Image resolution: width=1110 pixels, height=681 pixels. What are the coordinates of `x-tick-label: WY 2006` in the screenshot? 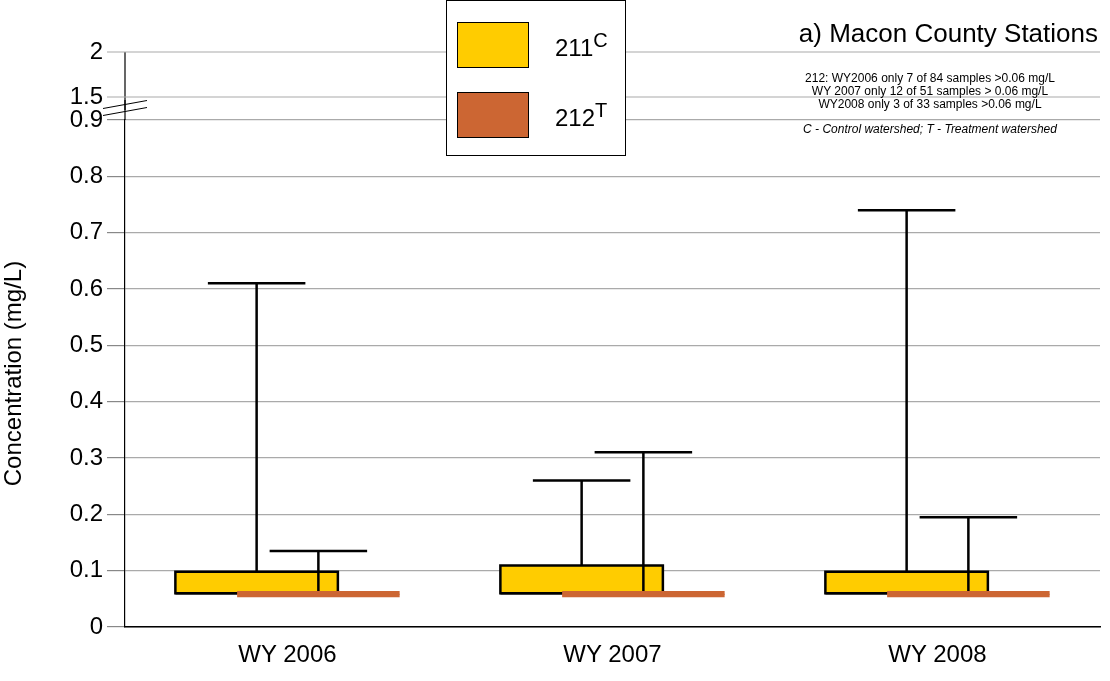 It's located at (287, 654).